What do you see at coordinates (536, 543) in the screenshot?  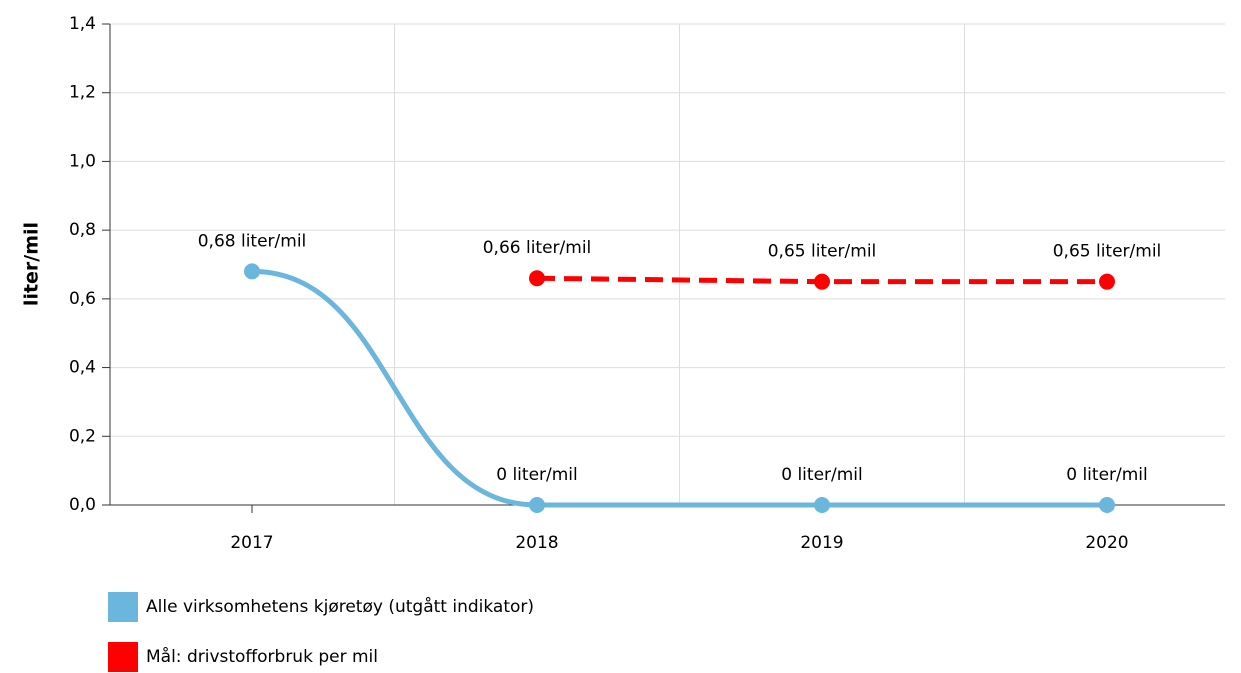 I see `x-tick-label: 2018` at bounding box center [536, 543].